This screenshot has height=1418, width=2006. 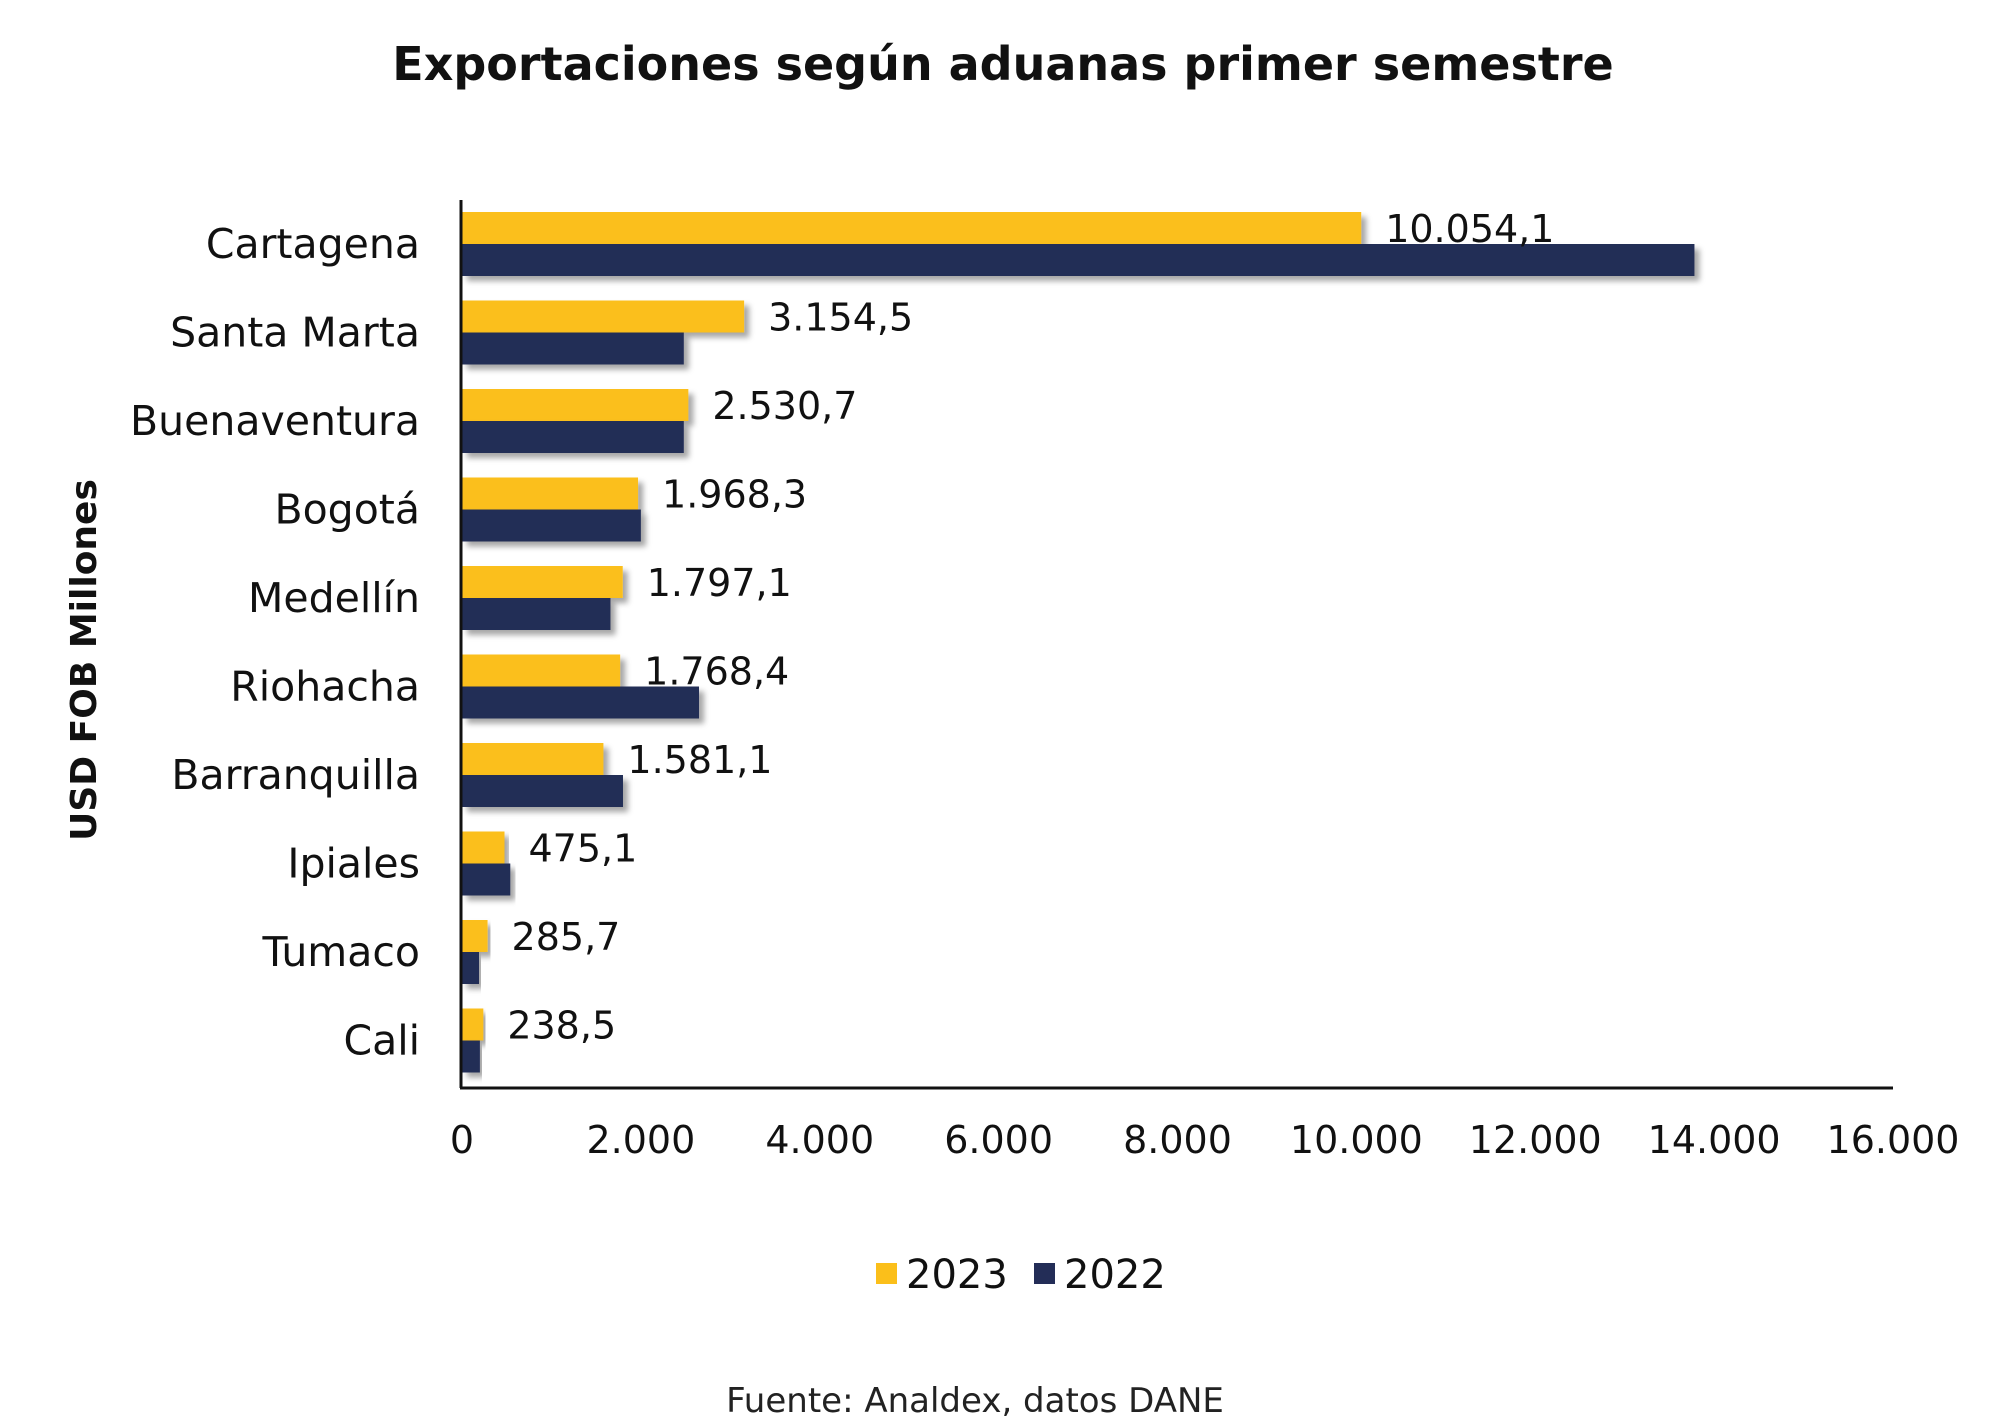 What do you see at coordinates (784, 406) in the screenshot?
I see `data-label-2023-2: 2.530,7` at bounding box center [784, 406].